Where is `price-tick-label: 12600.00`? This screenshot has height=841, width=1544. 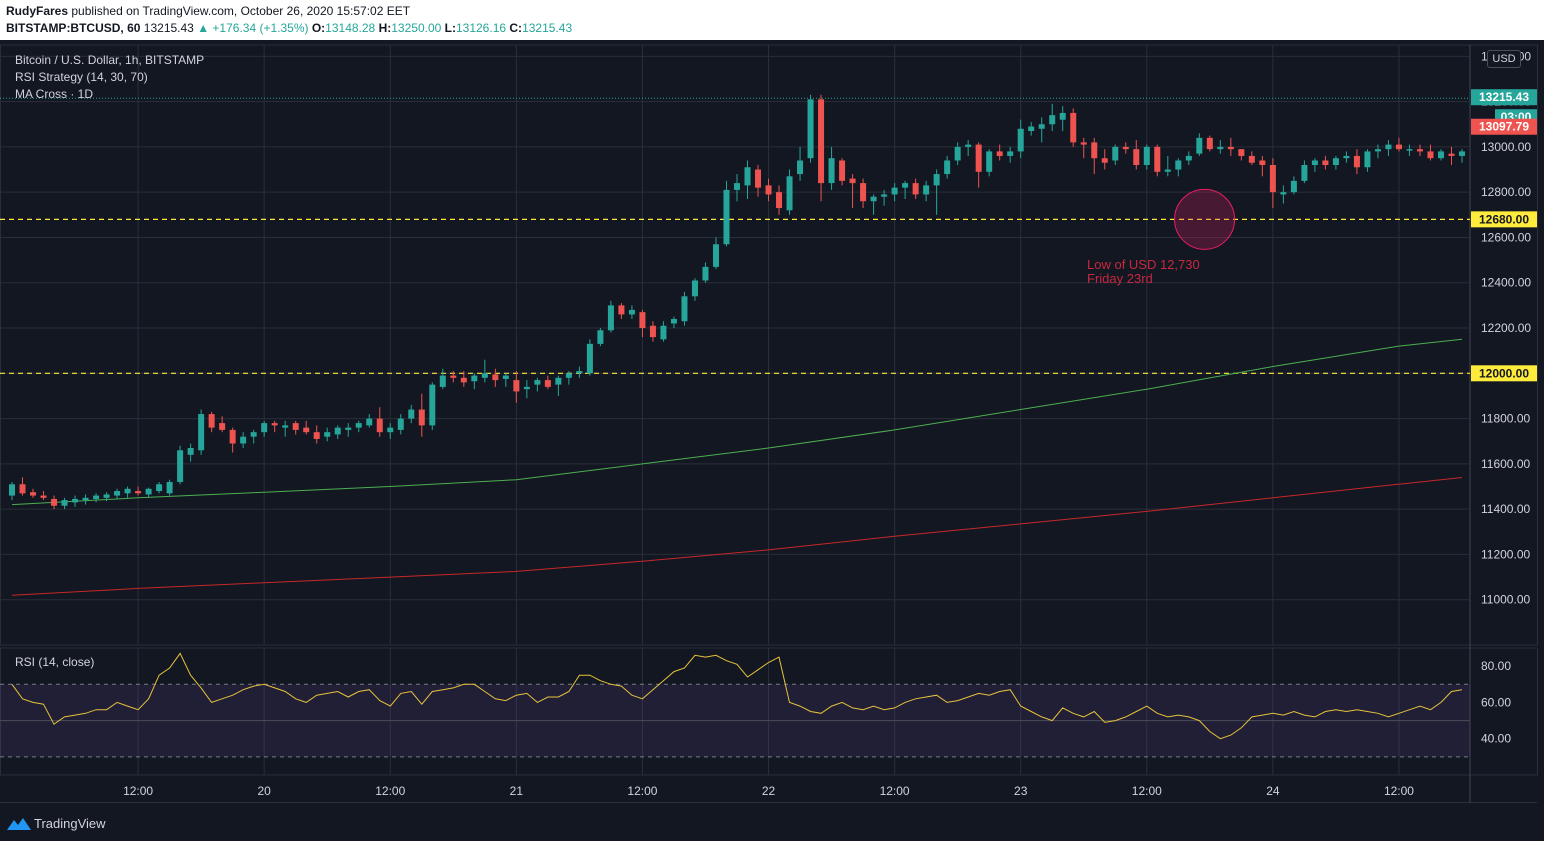 price-tick-label: 12600.00 is located at coordinates (1506, 237).